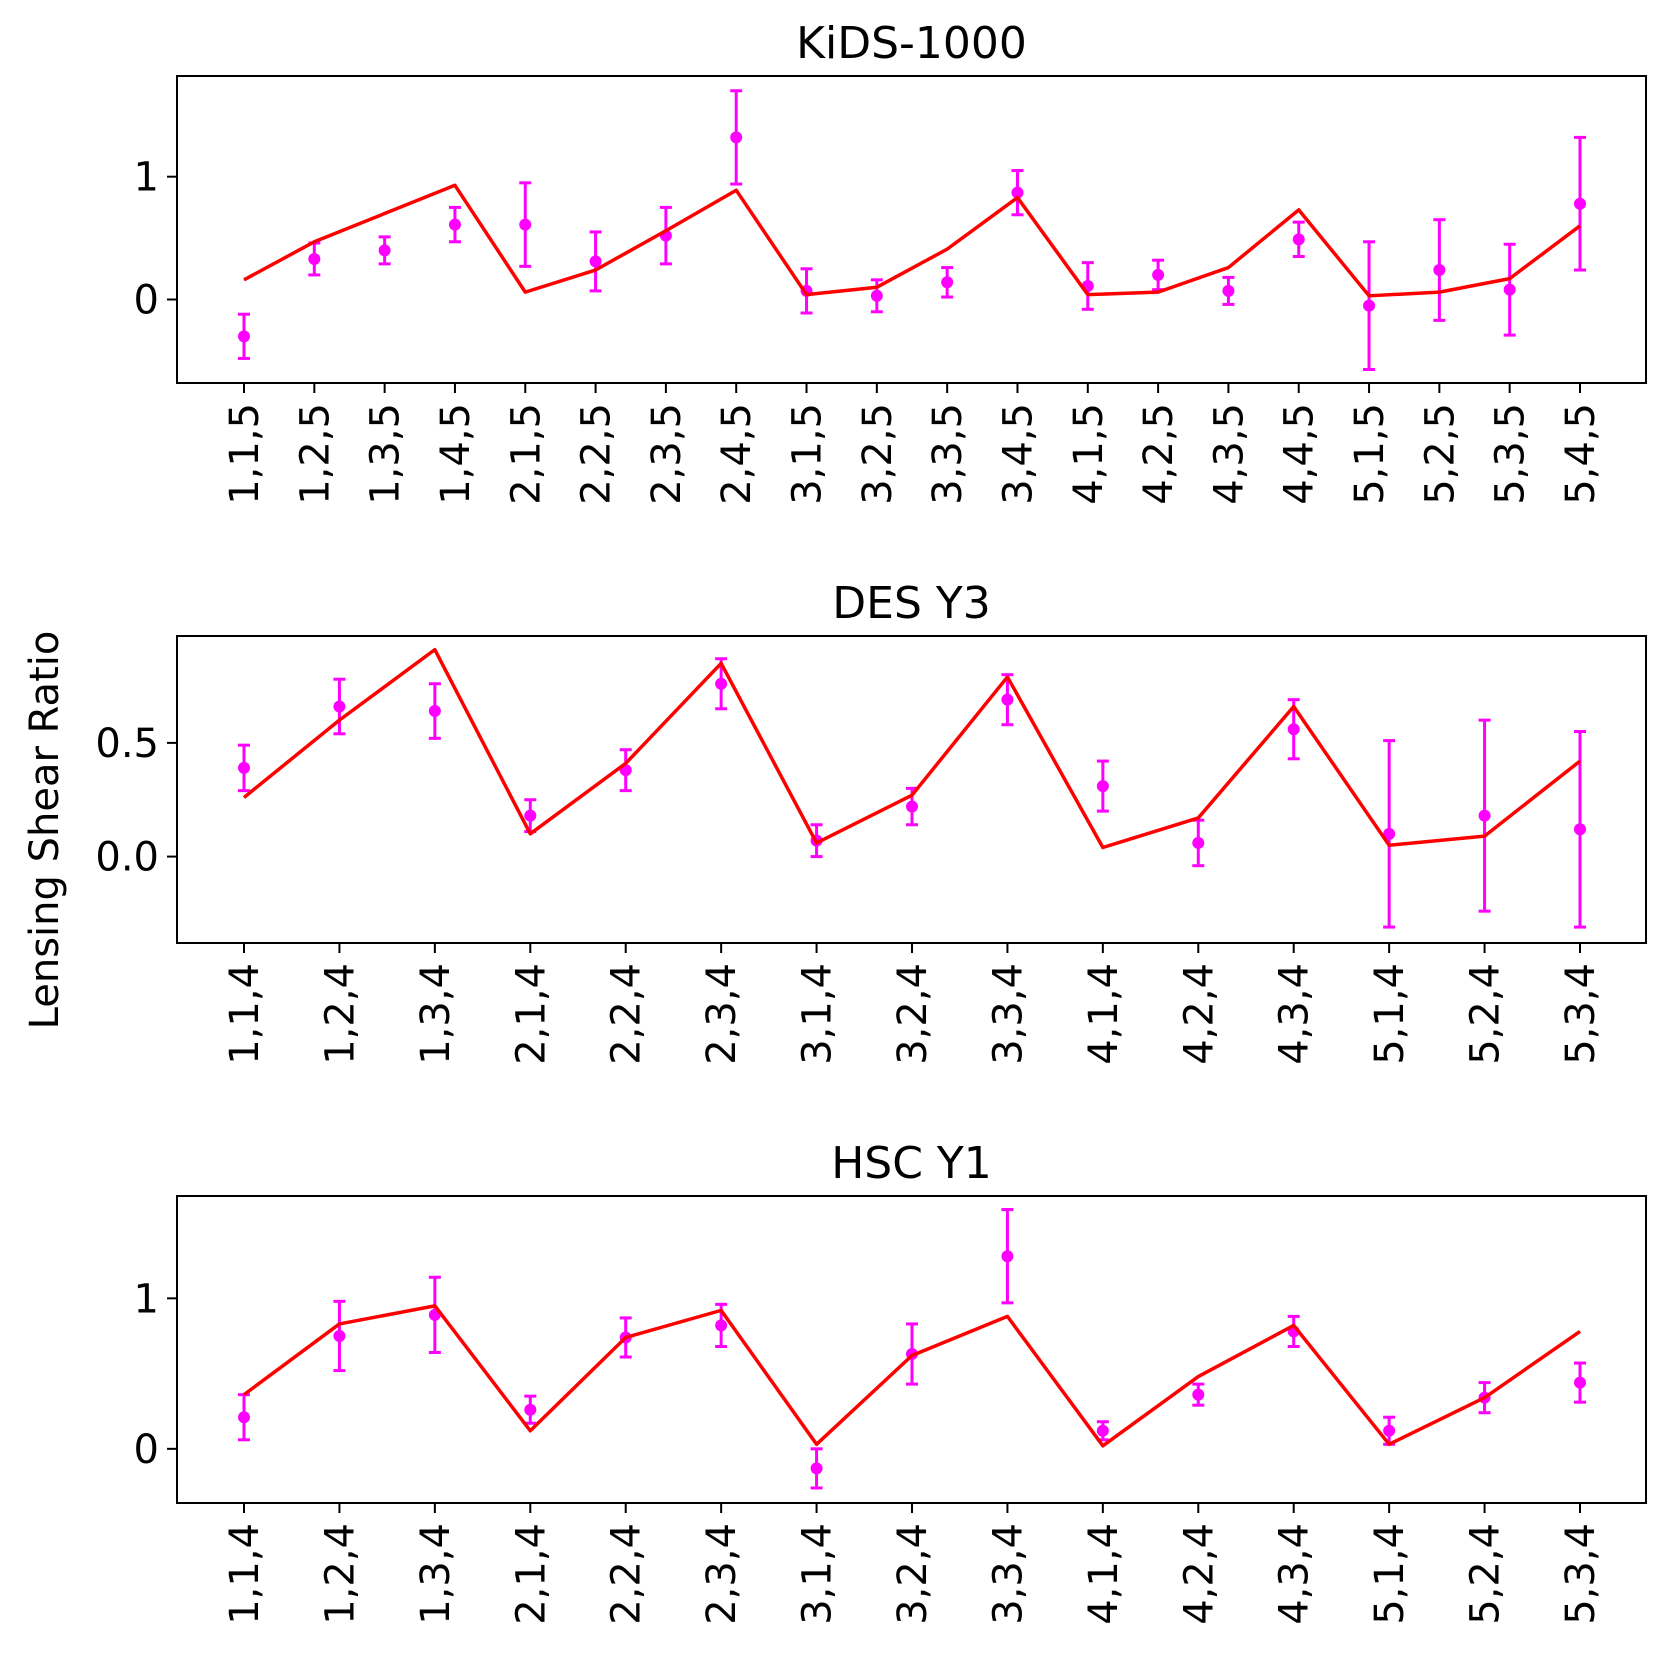  Describe the element at coordinates (911, 603) in the screenshot. I see `panel-title-des-y3: DES Y3` at that location.